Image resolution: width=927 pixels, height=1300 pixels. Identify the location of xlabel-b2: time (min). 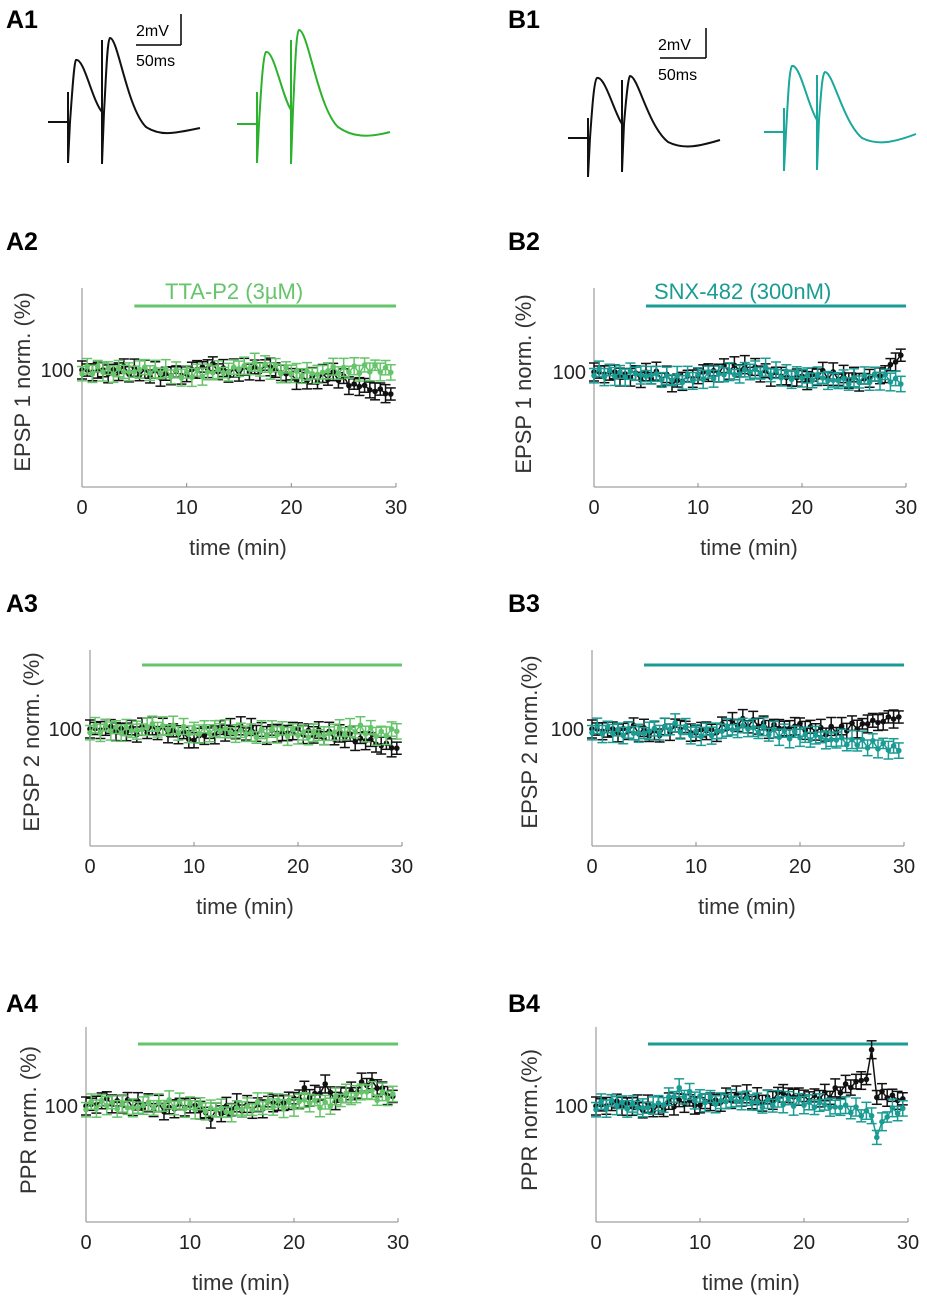
(749, 547).